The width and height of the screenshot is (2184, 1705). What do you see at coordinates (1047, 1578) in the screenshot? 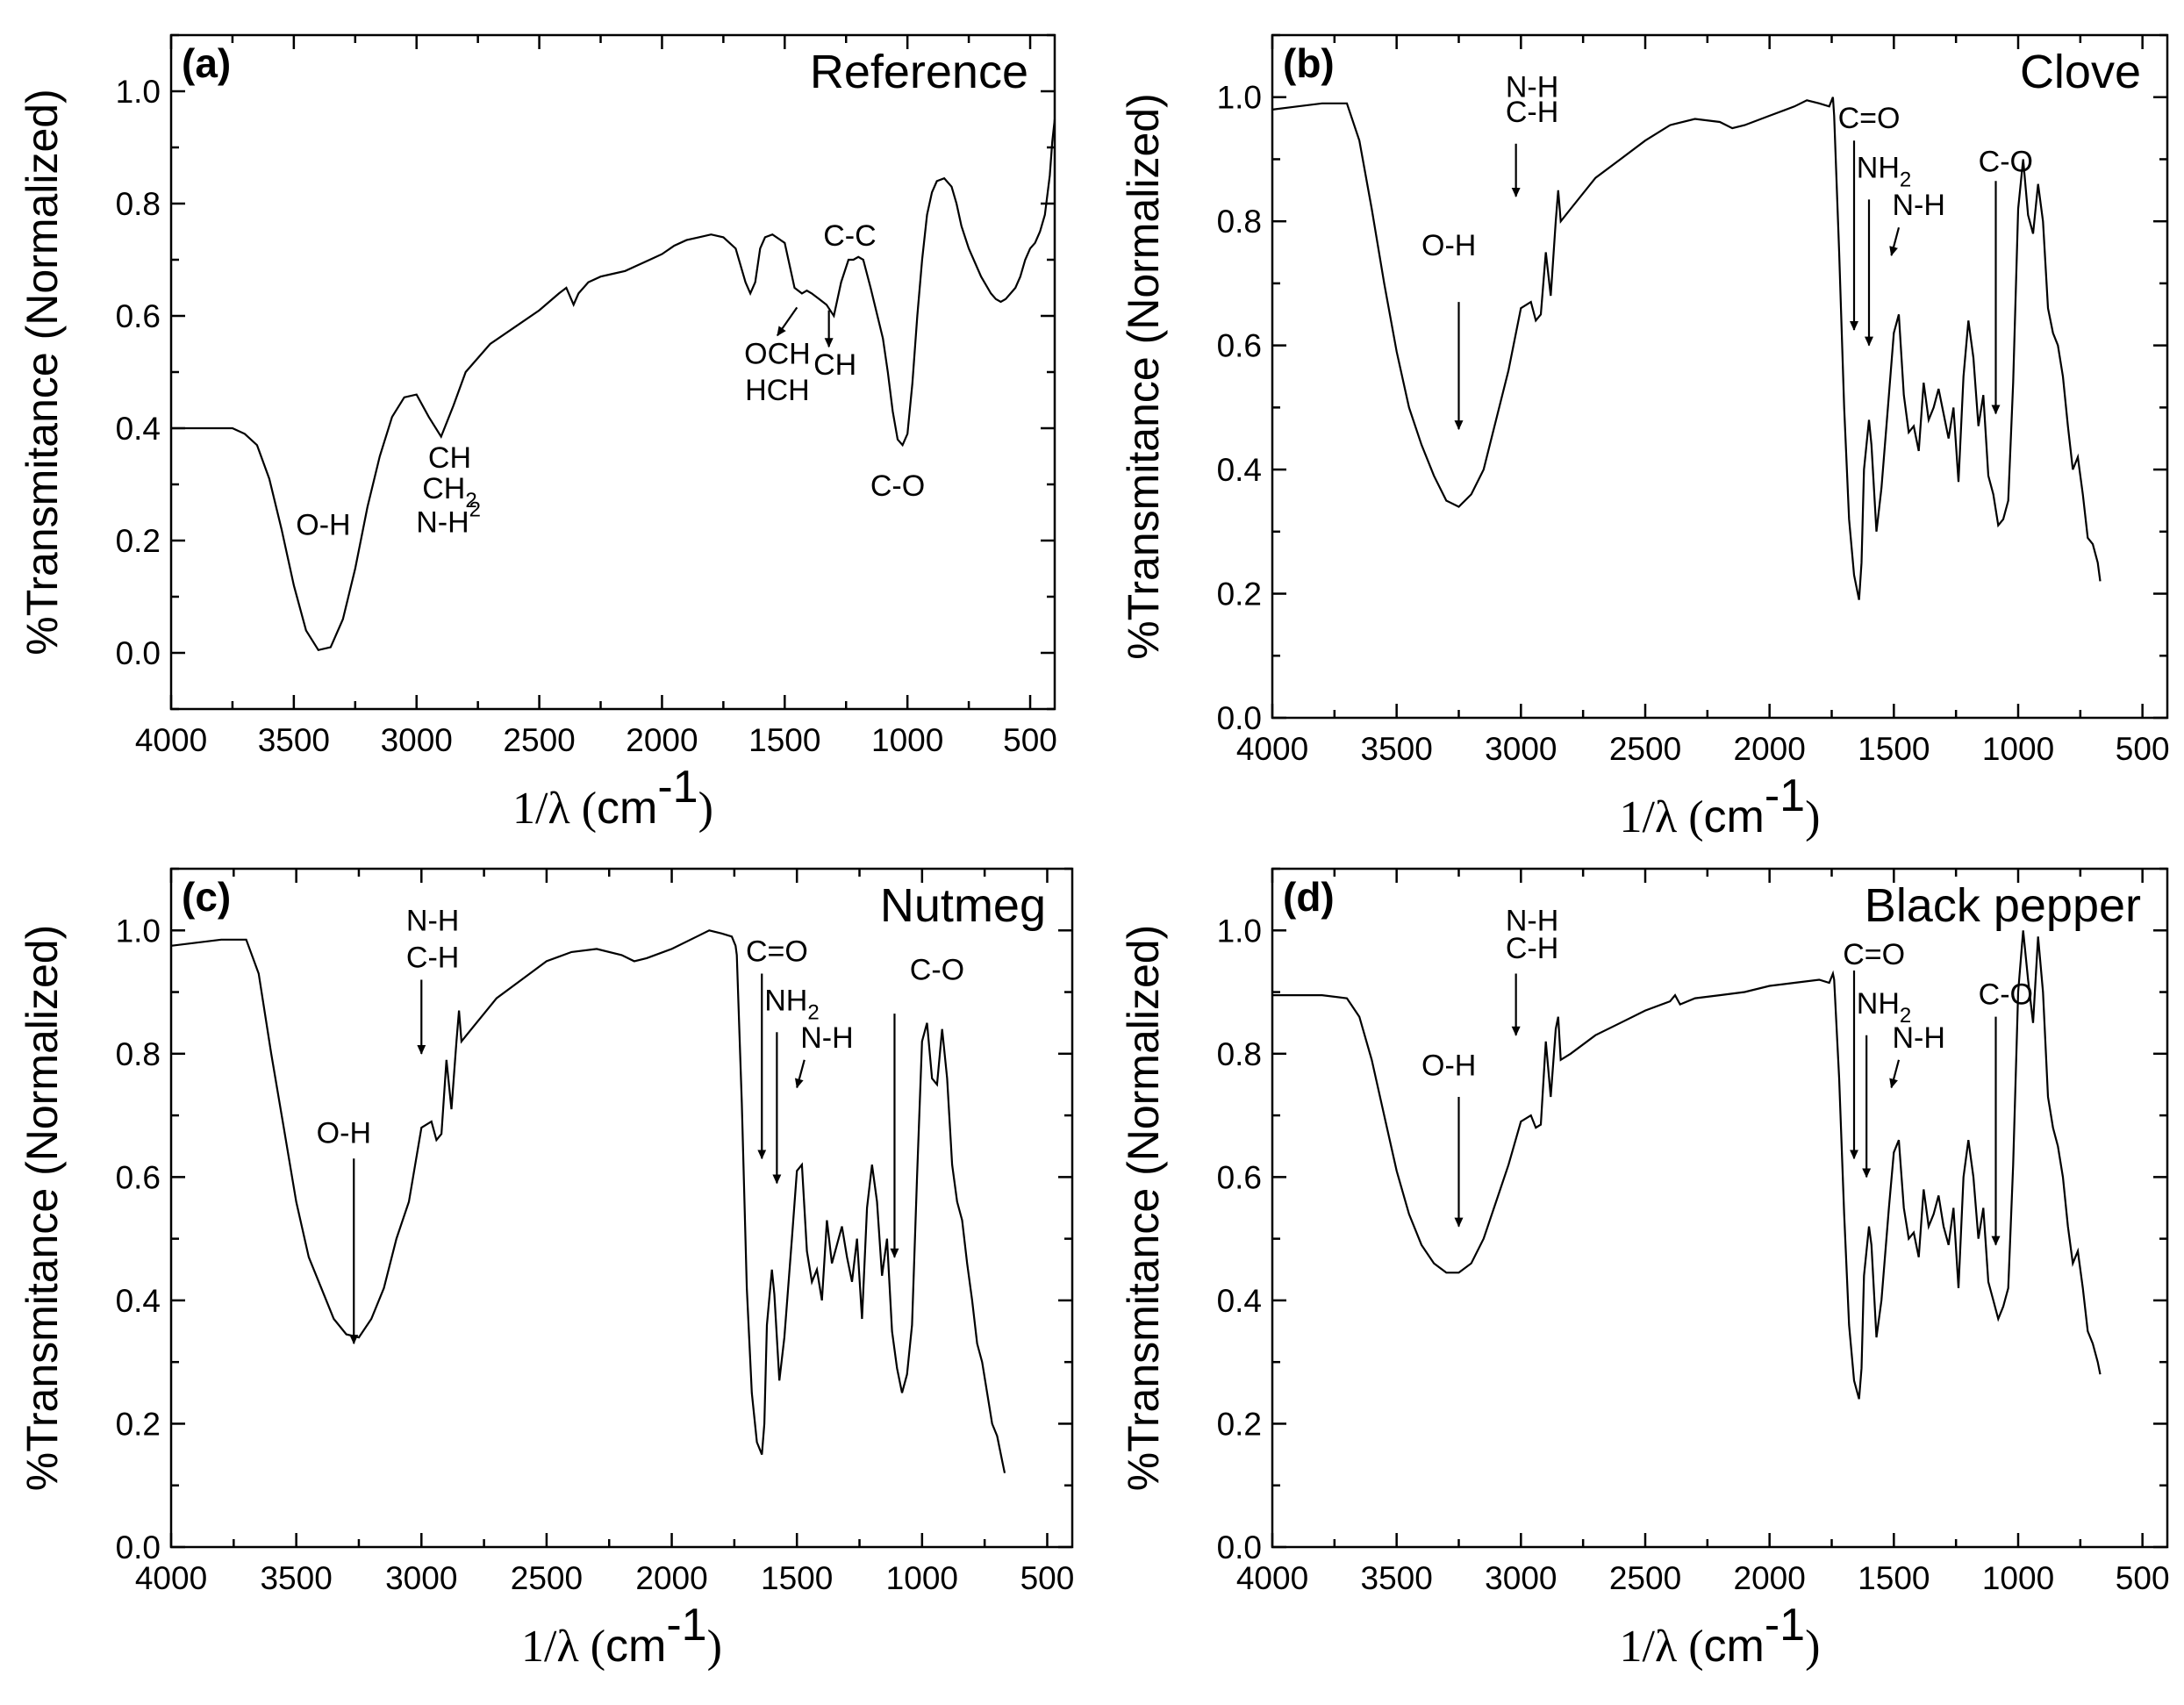
I see `x-tick-label: 500` at bounding box center [1047, 1578].